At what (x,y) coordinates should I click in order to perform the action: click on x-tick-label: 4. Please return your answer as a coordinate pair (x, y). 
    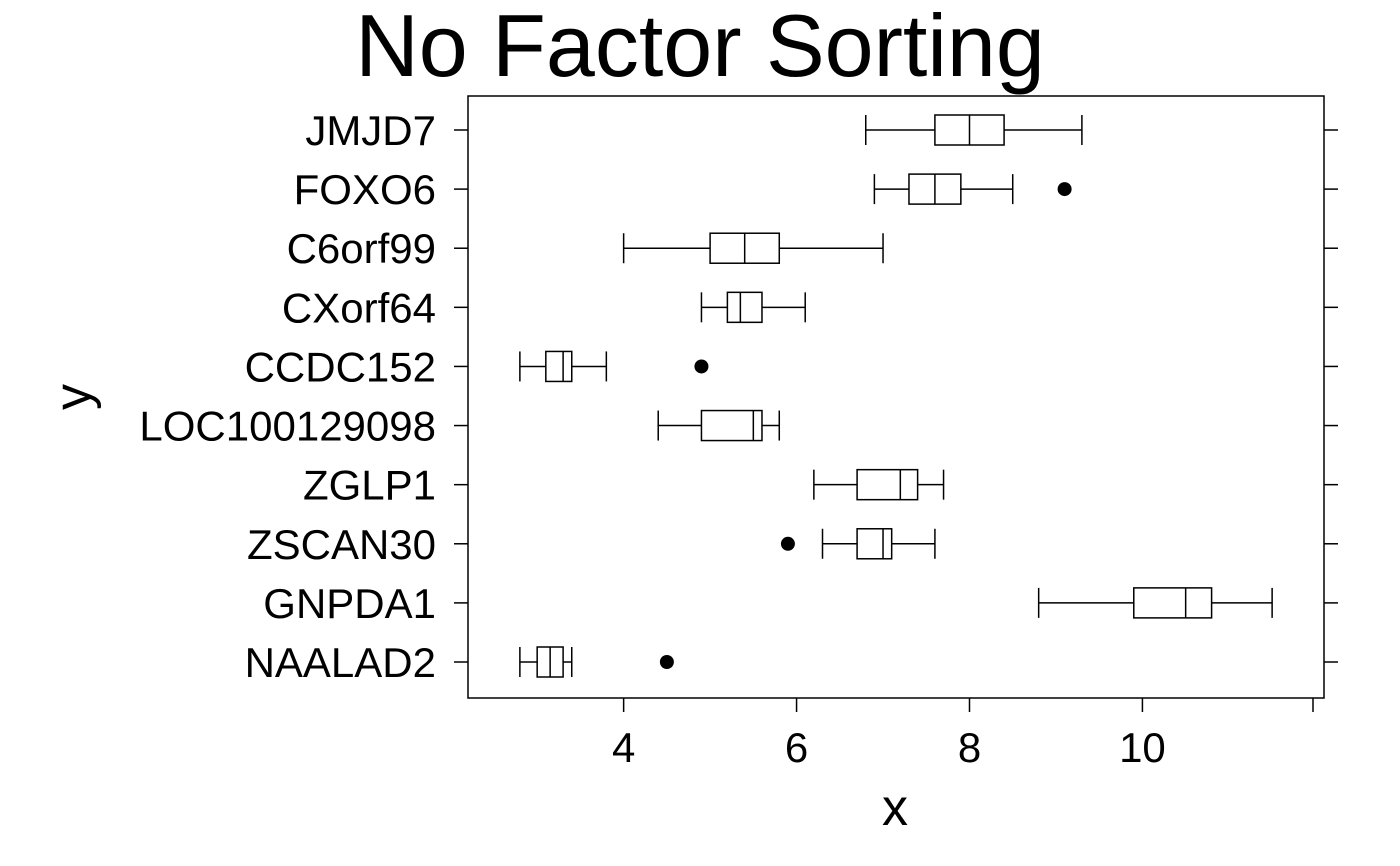
    Looking at the image, I should click on (623, 747).